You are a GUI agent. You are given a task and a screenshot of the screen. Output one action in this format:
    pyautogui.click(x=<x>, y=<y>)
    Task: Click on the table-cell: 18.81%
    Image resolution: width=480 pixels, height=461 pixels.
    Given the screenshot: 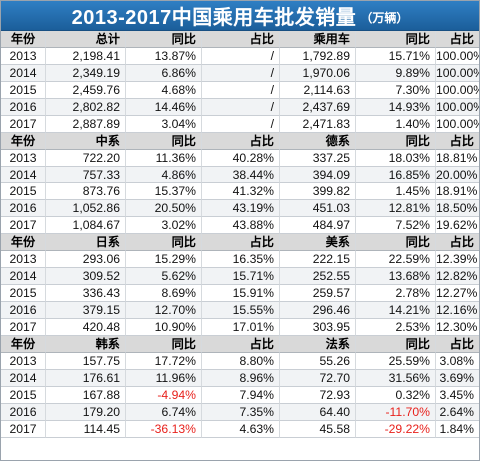 What is the action you would take?
    pyautogui.click(x=457, y=158)
    